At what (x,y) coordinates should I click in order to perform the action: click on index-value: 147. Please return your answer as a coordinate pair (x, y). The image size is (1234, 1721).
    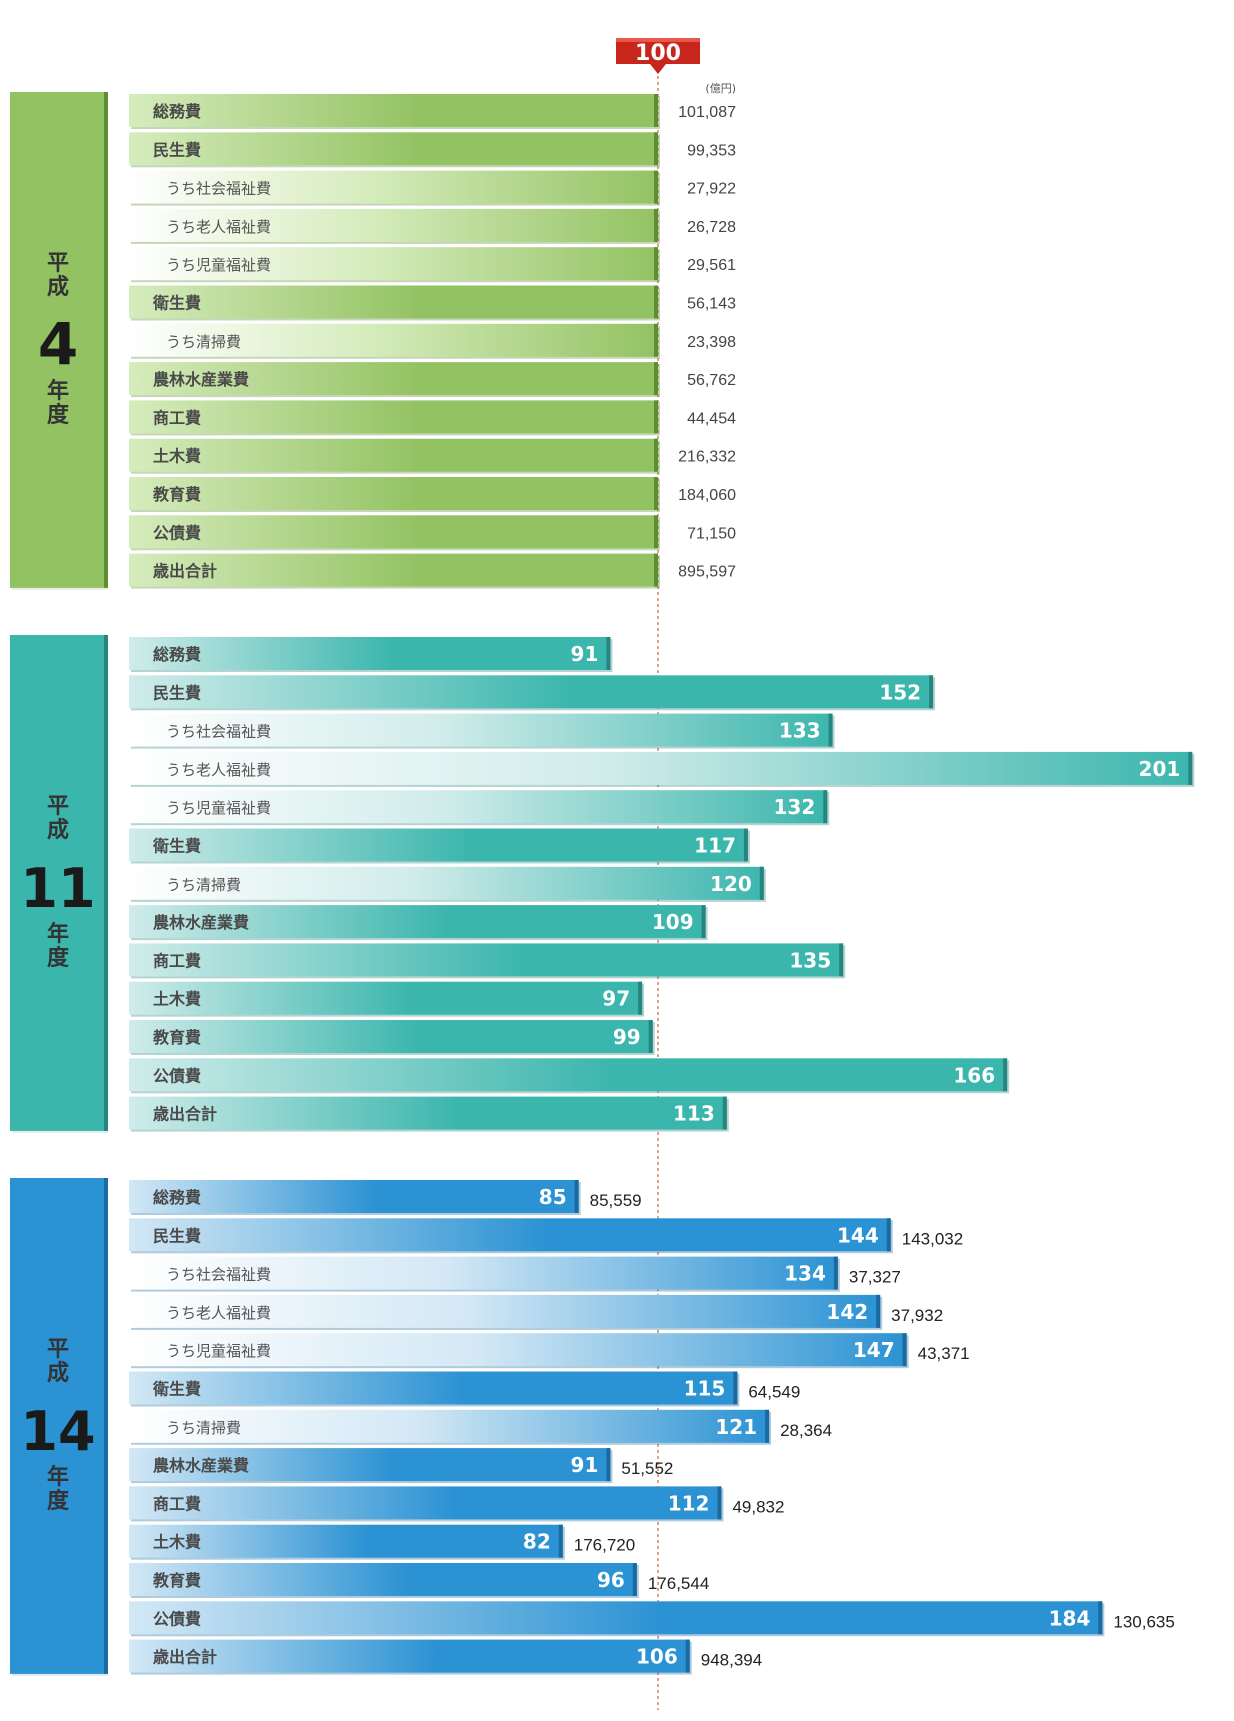
    Looking at the image, I should click on (874, 1350).